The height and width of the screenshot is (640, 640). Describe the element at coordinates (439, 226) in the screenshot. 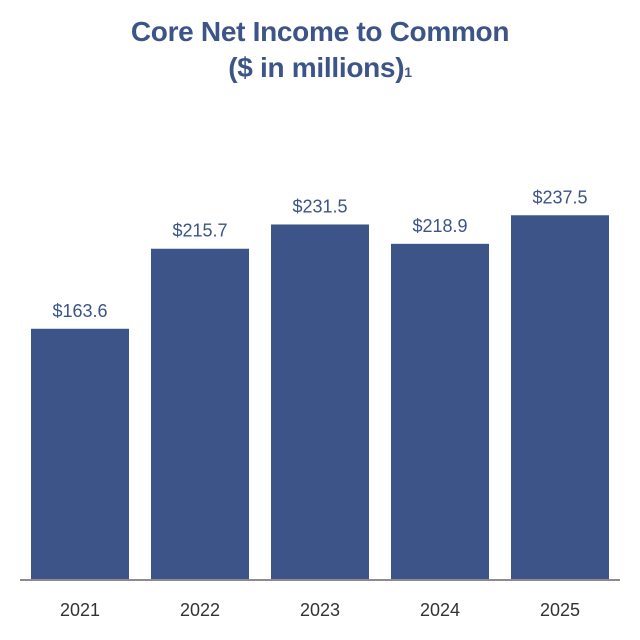

I see `data-label-2024: $218.9` at that location.